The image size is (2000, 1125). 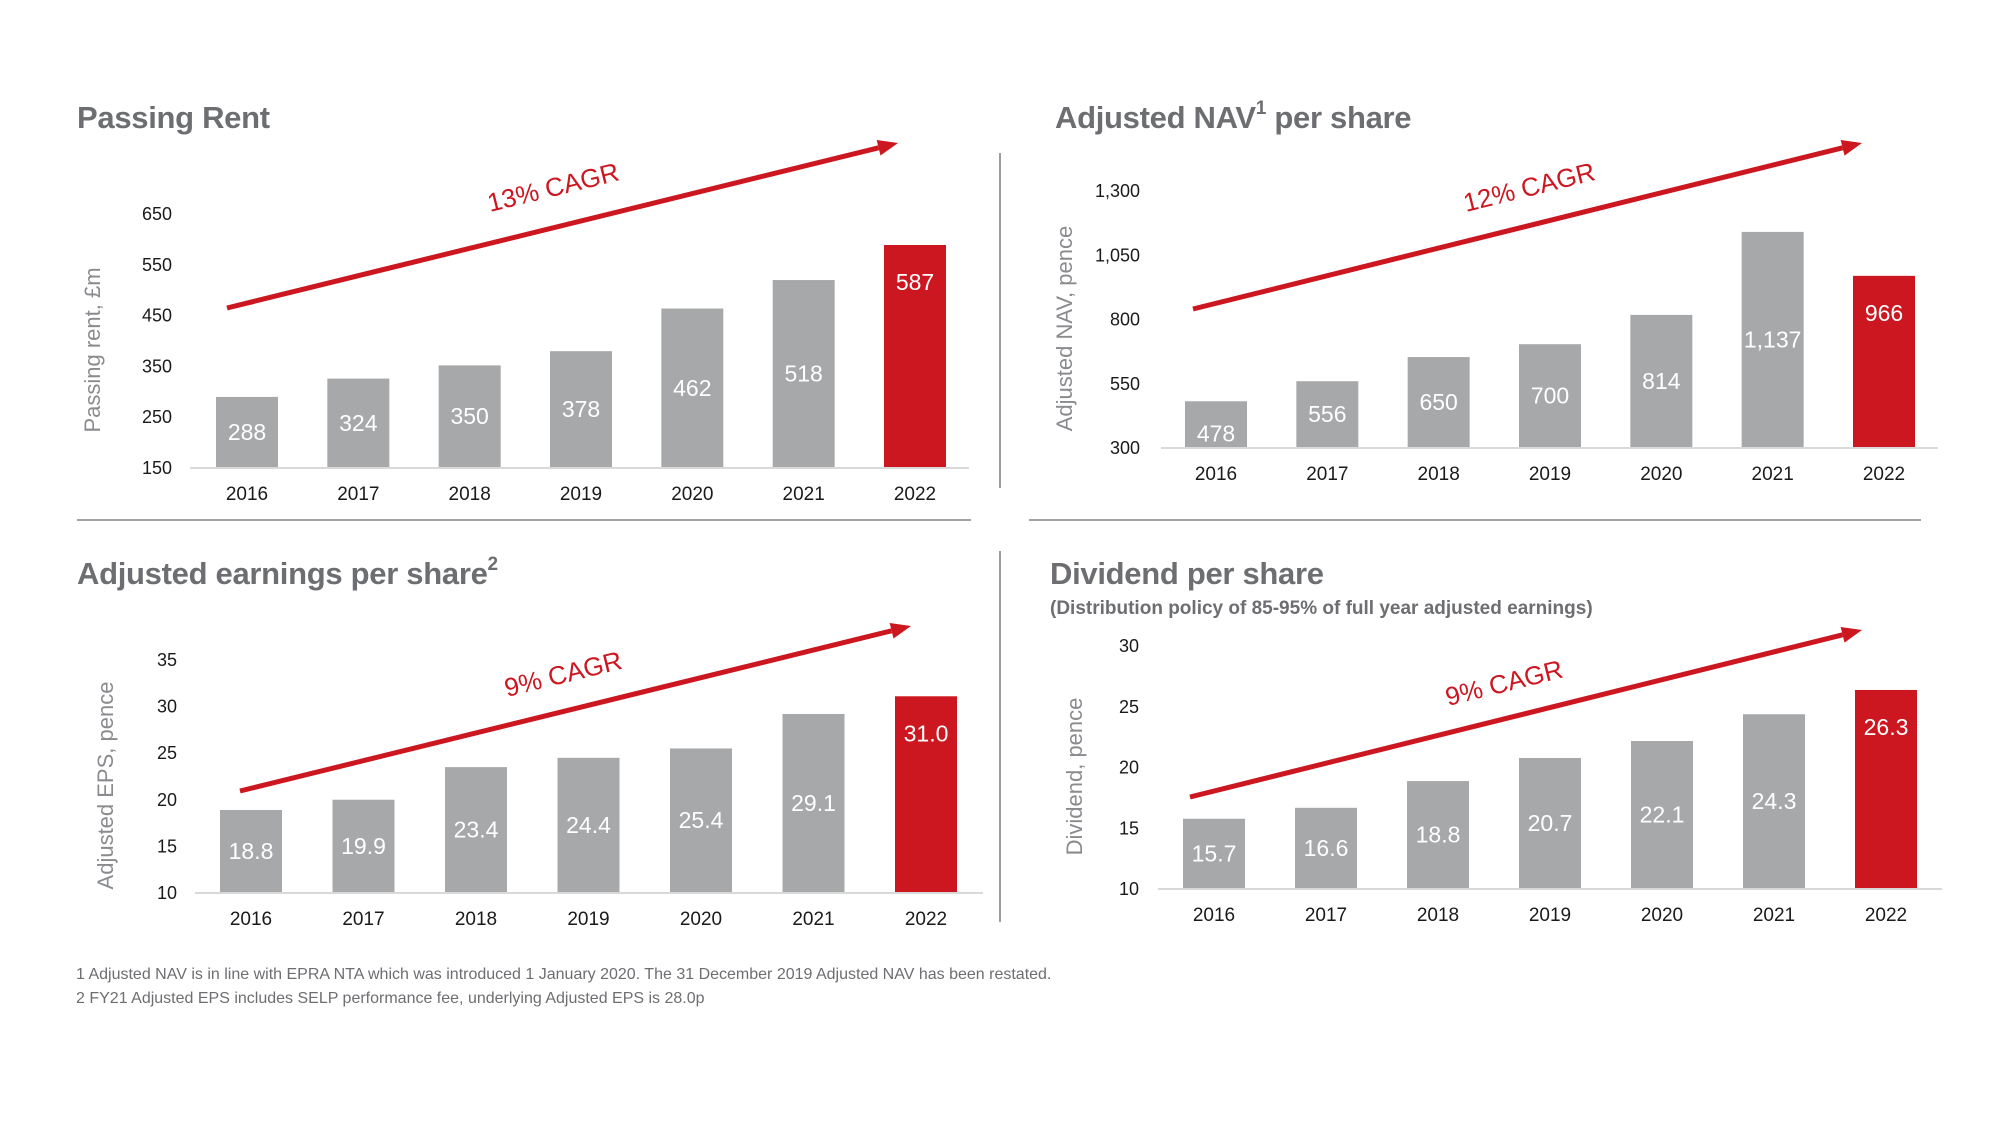 I want to click on eps-x-tick-label: 2018, so click(x=476, y=919).